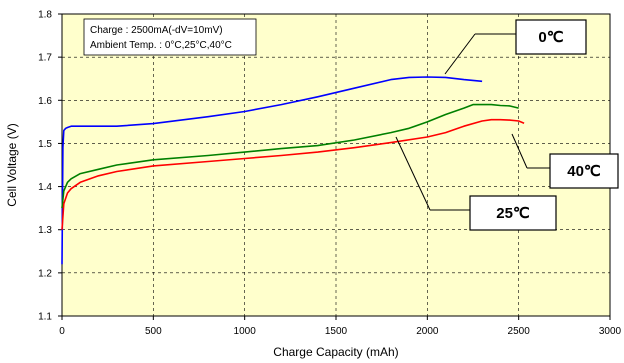 This screenshot has height=363, width=624. I want to click on x-tick-label: 1500, so click(336, 331).